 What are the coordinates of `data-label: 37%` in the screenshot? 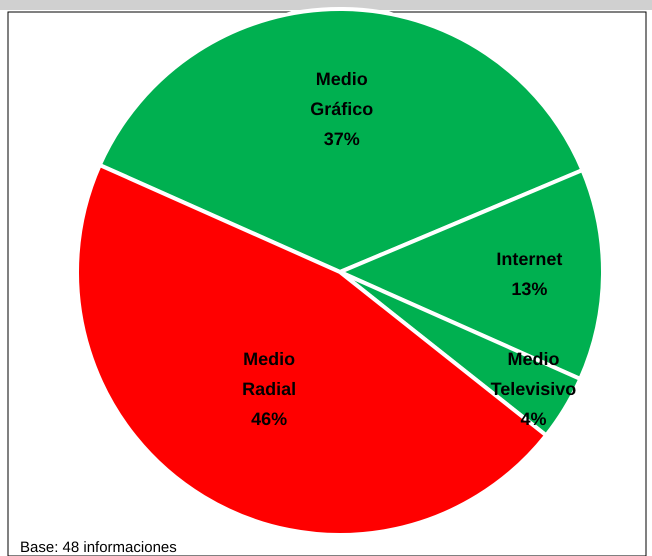 It's located at (342, 138).